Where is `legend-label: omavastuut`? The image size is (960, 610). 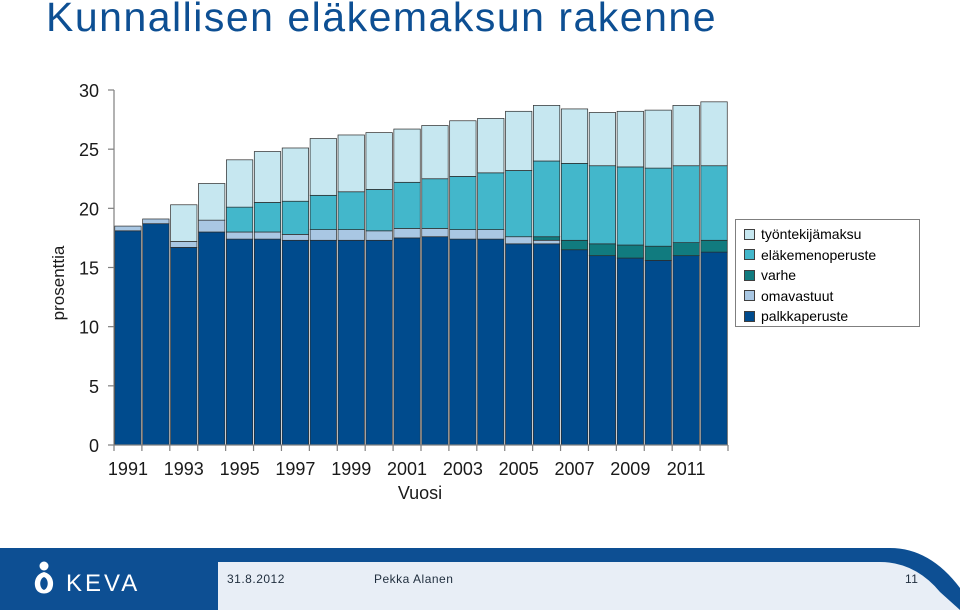
legend-label: omavastuut is located at coordinates (797, 295).